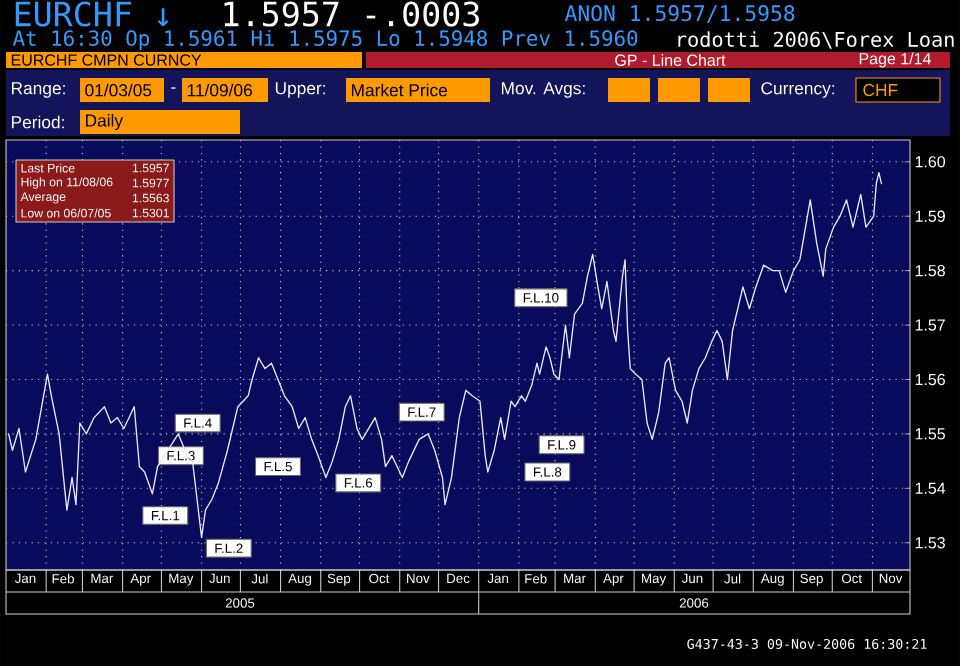 The image size is (960, 666). I want to click on y-tick-label: 1.58, so click(930, 270).